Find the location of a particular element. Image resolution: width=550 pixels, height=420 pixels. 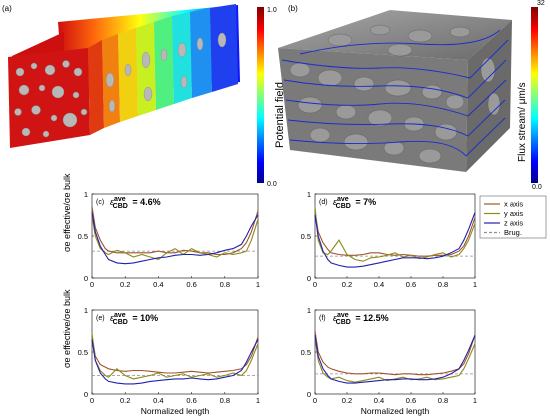

epsilon-annotation: εave CBD = 7% is located at coordinates (354, 203).